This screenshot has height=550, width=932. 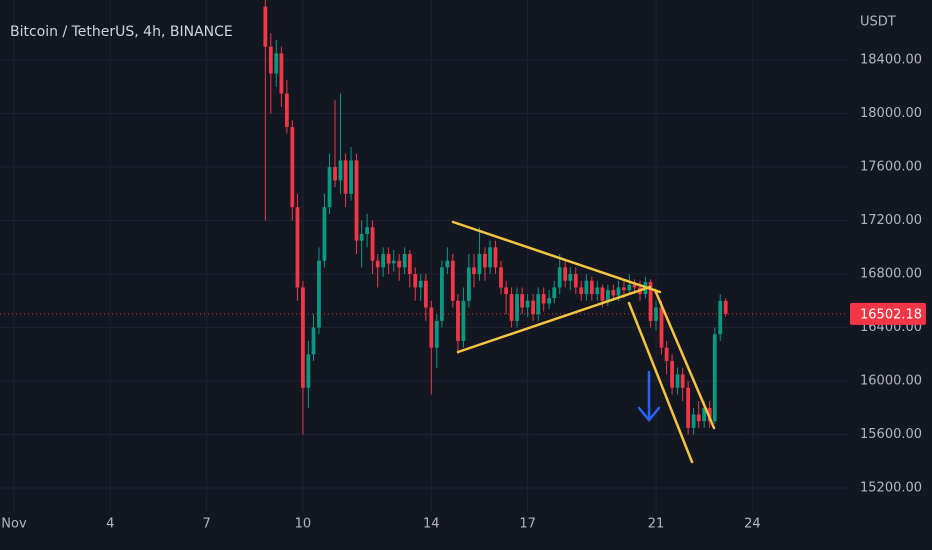 What do you see at coordinates (891, 167) in the screenshot?
I see `y-tick-label: 17600.00` at bounding box center [891, 167].